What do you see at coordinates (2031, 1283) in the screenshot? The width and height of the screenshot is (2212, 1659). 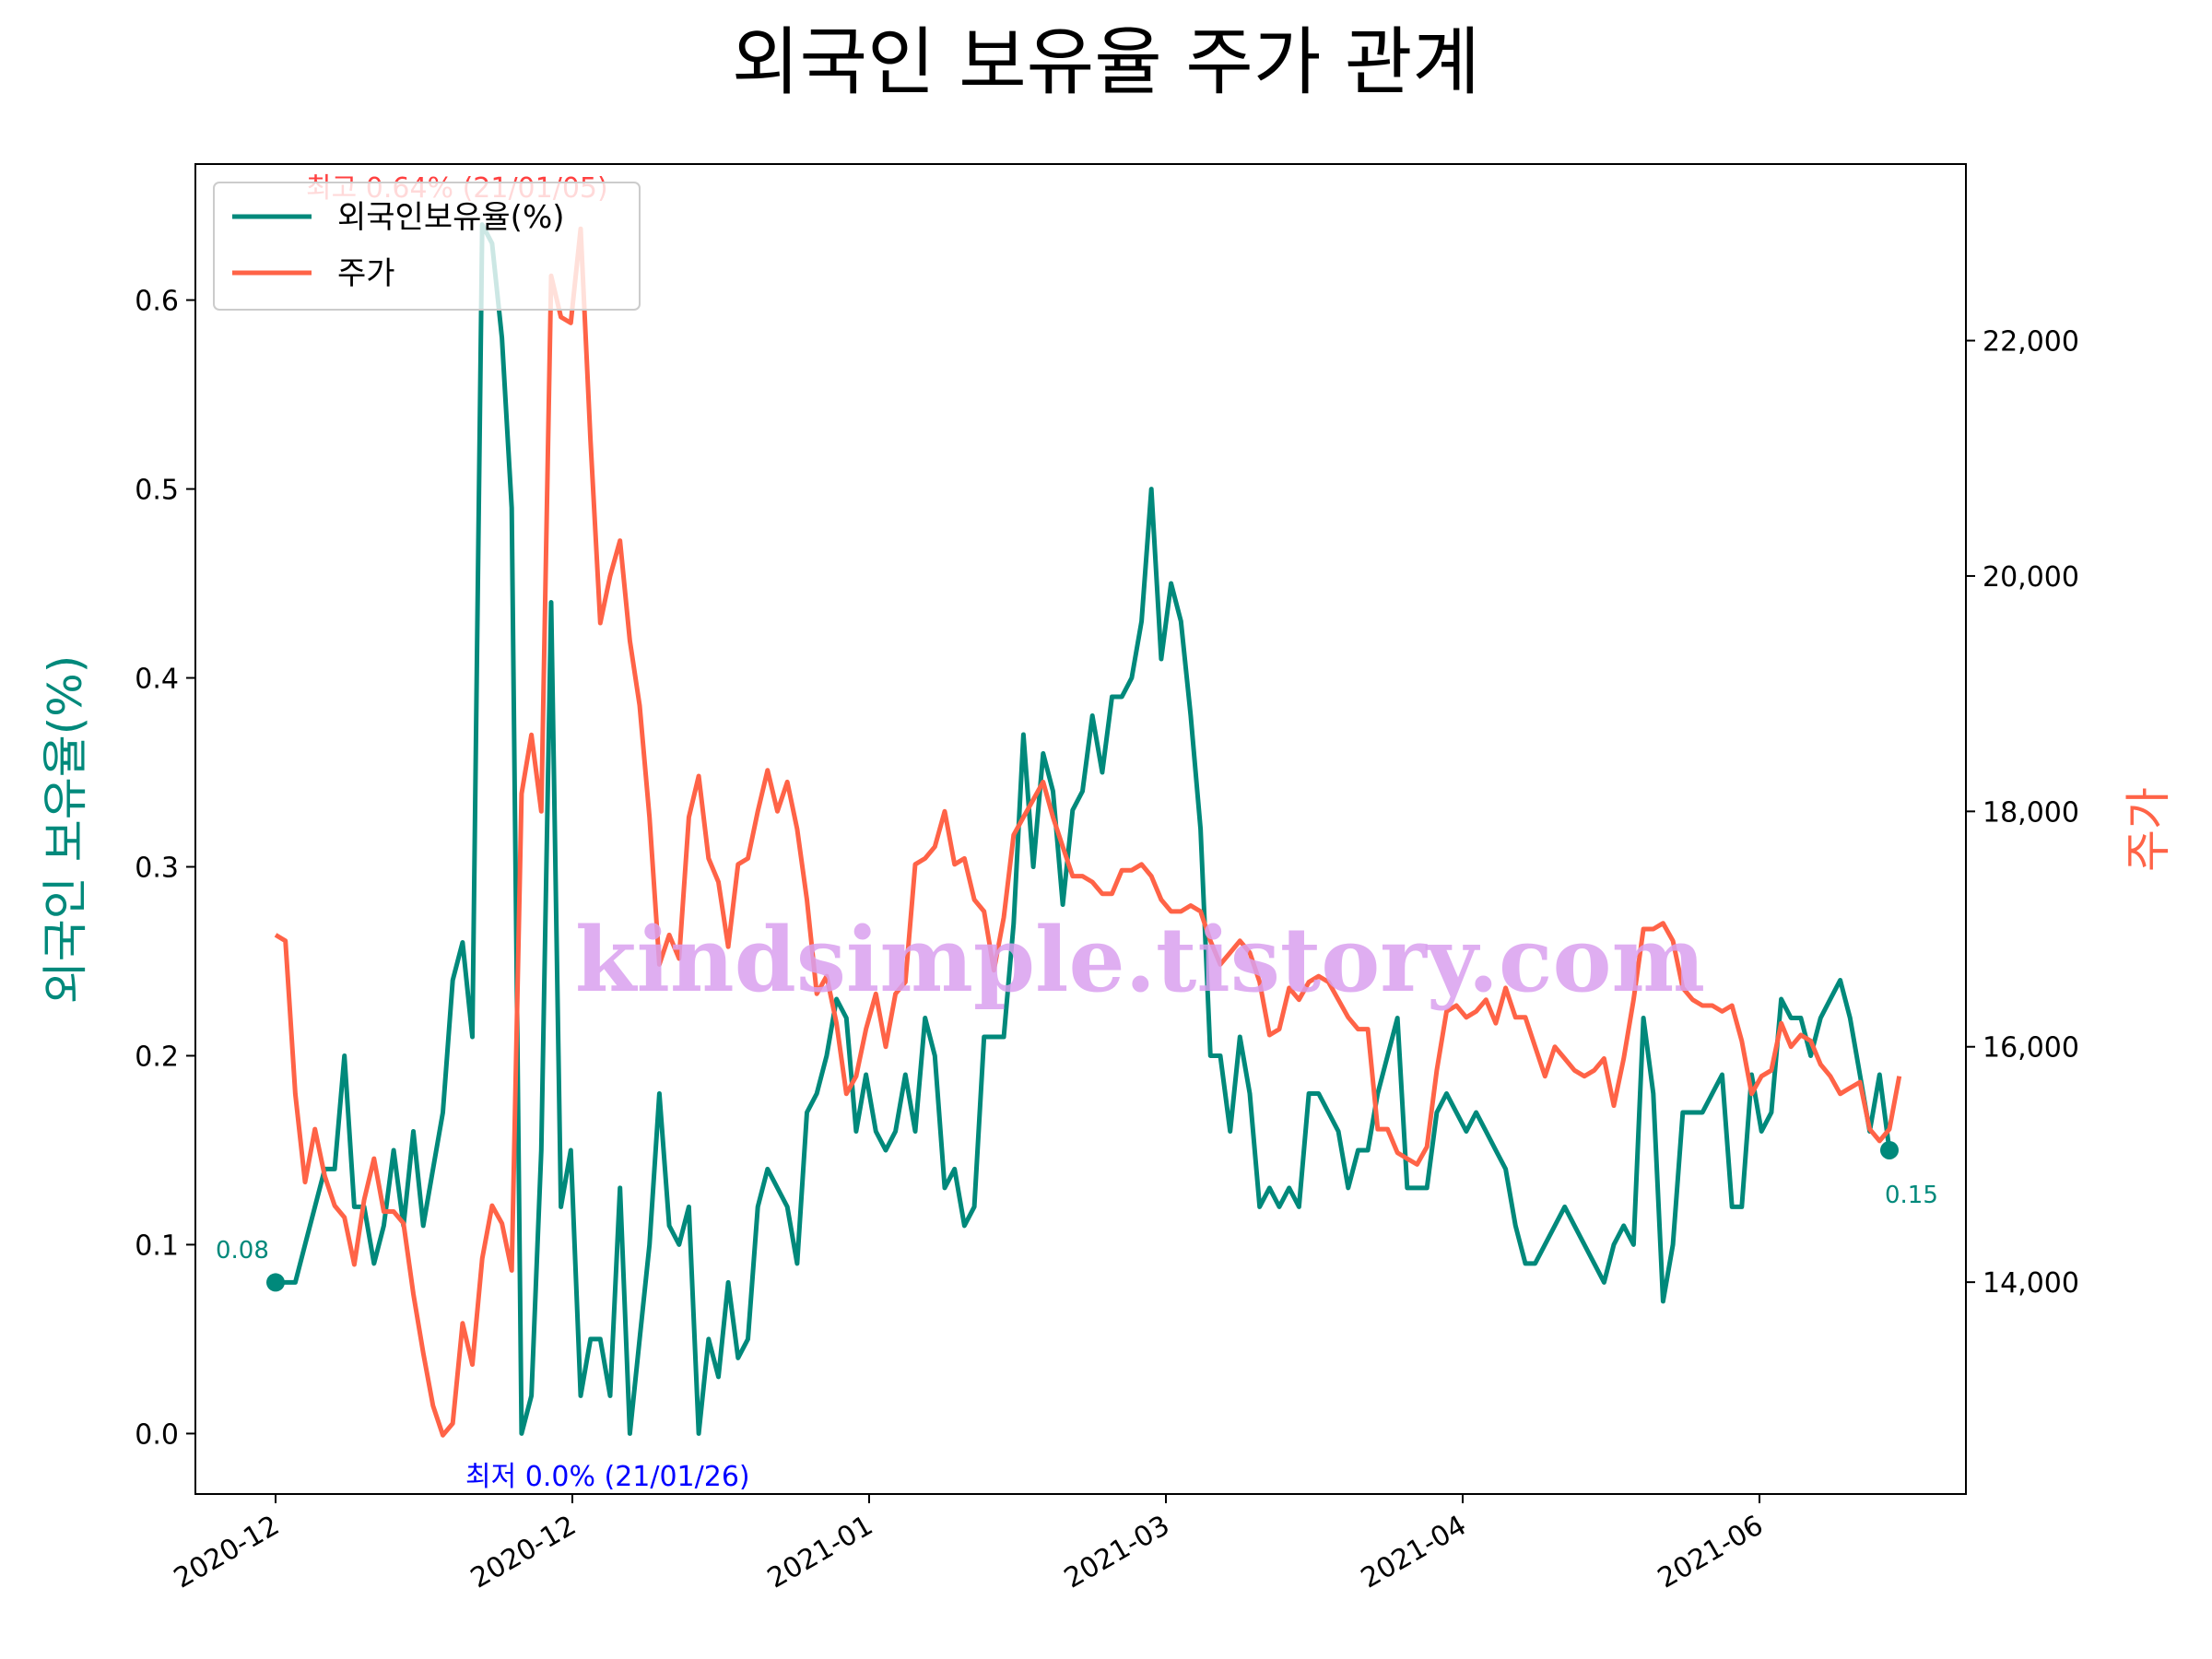 I see `y-right-tick-label: 14,000` at bounding box center [2031, 1283].